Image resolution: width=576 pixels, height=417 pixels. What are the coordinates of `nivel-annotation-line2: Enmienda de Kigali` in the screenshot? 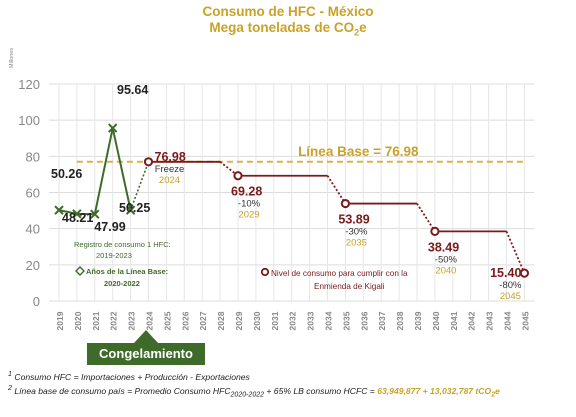 It's located at (349, 286).